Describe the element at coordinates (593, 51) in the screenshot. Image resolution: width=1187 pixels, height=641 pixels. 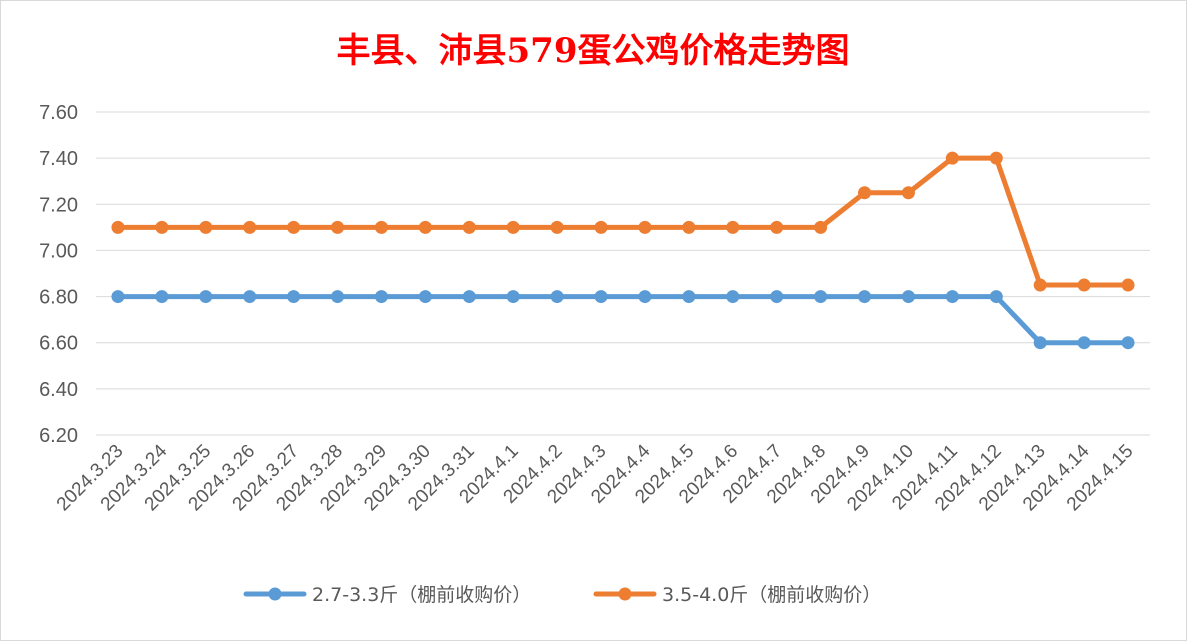
I see `chart-title: 丰县、沛县579蛋公鸡价格走势图` at that location.